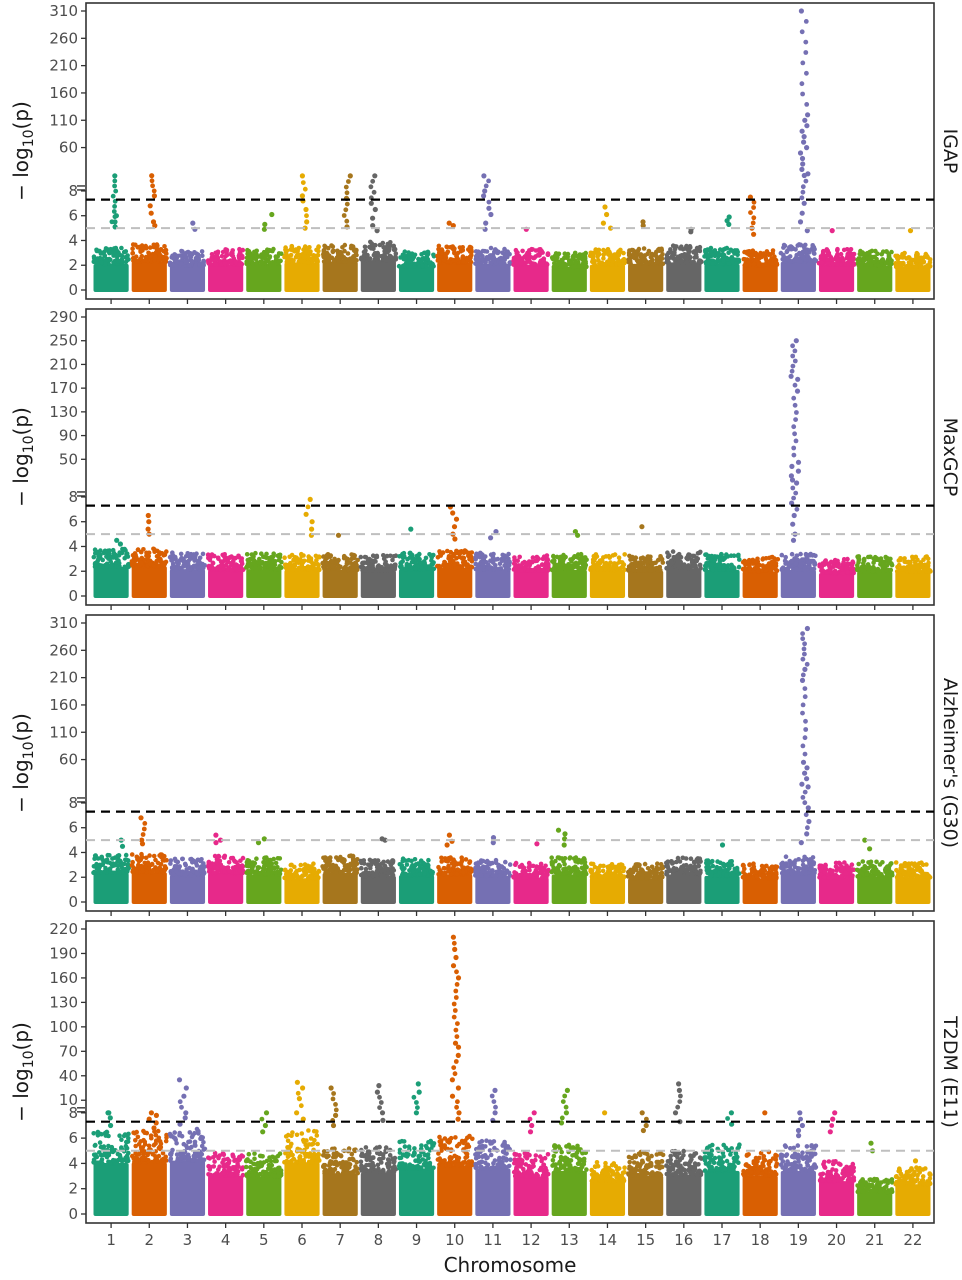 This screenshot has height=1280, width=962. Describe the element at coordinates (607, 217) in the screenshot. I see `chr-14-peak` at that location.